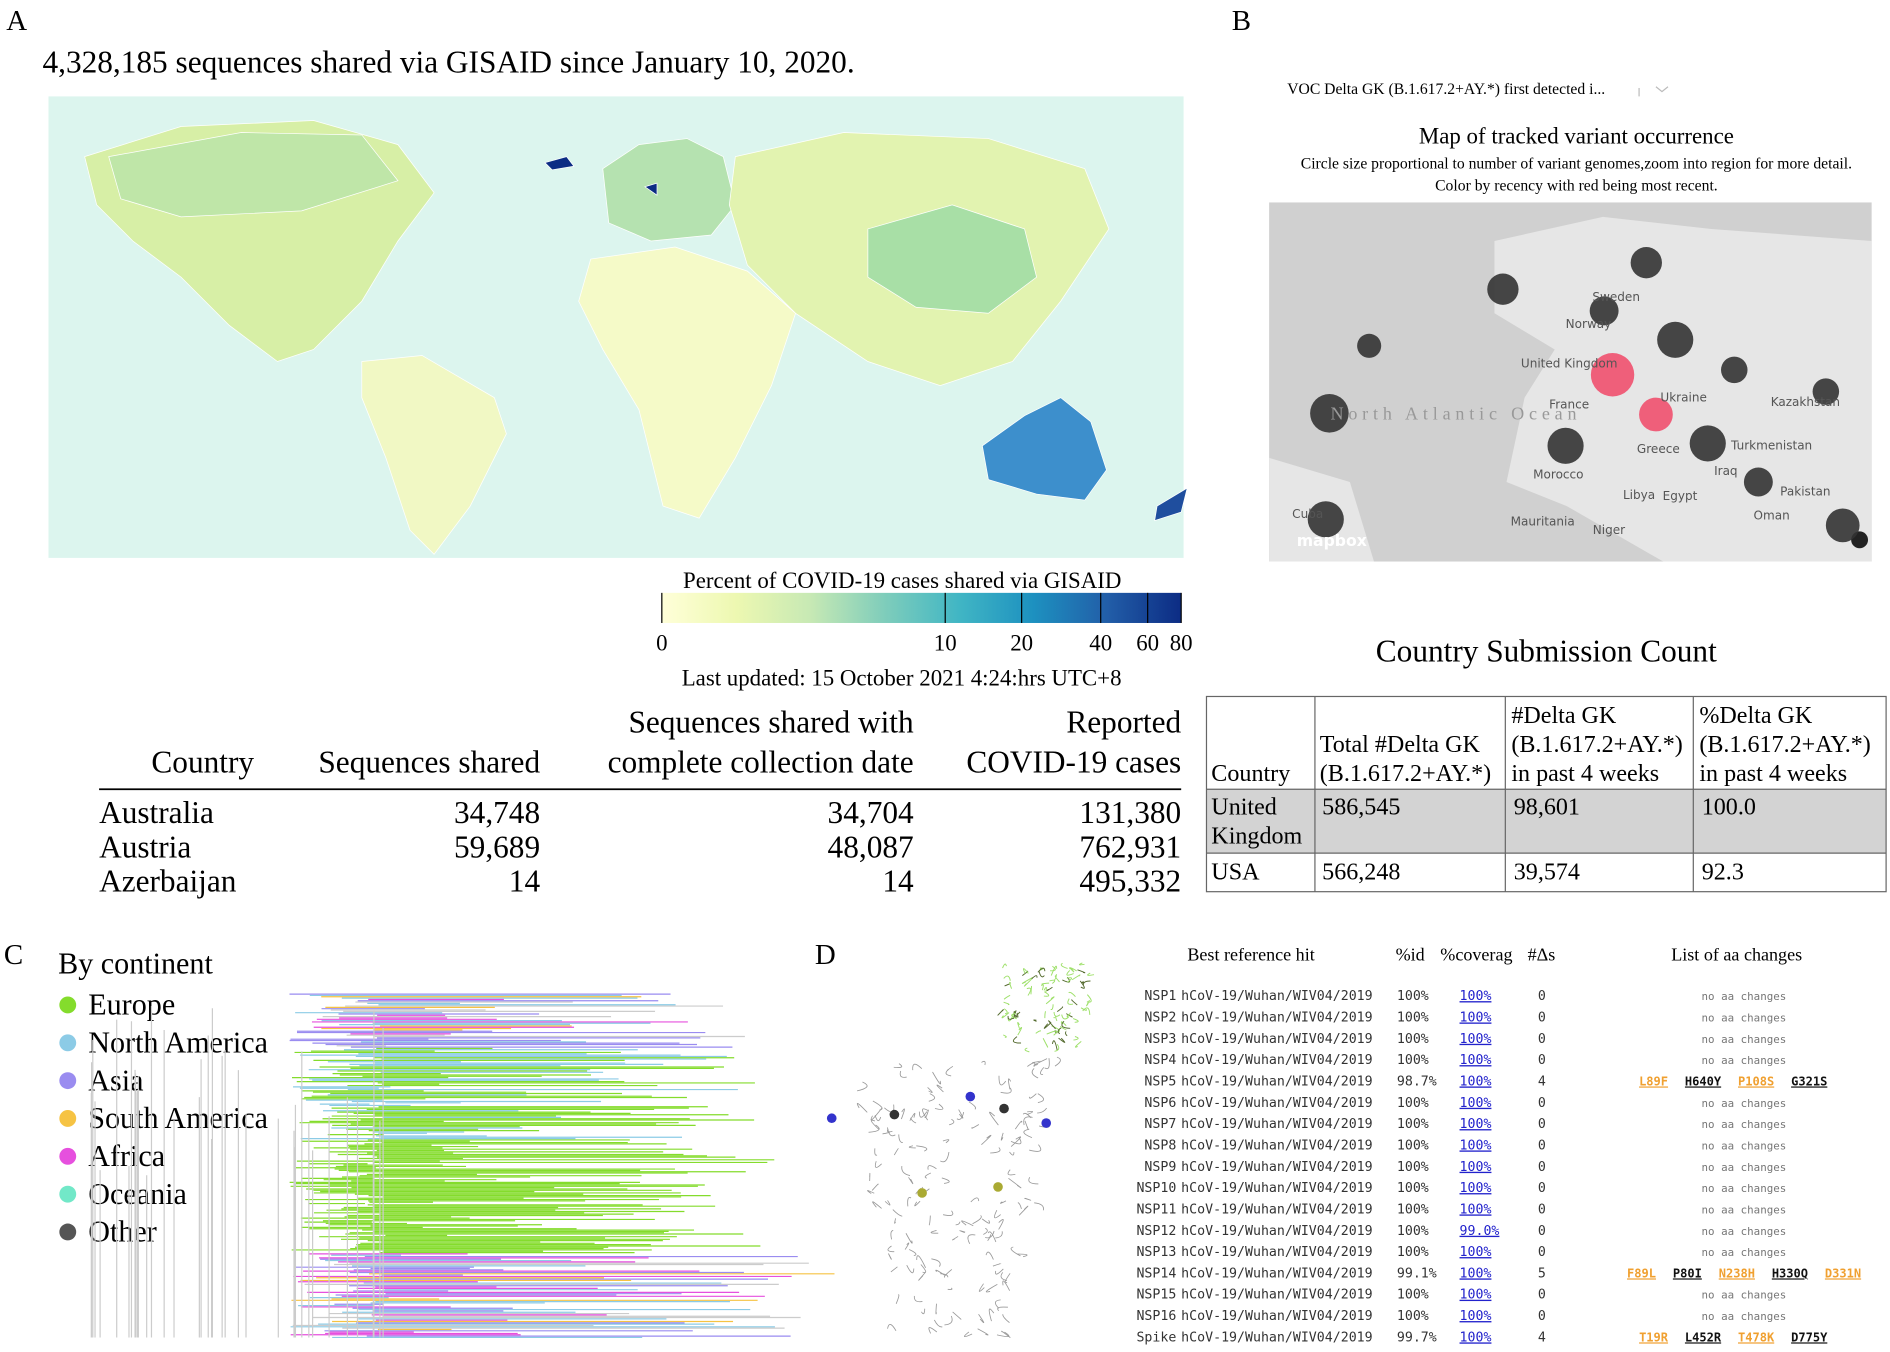 This screenshot has width=1890, height=1352. I want to click on dropdown-arrow, so click(1662, 89).